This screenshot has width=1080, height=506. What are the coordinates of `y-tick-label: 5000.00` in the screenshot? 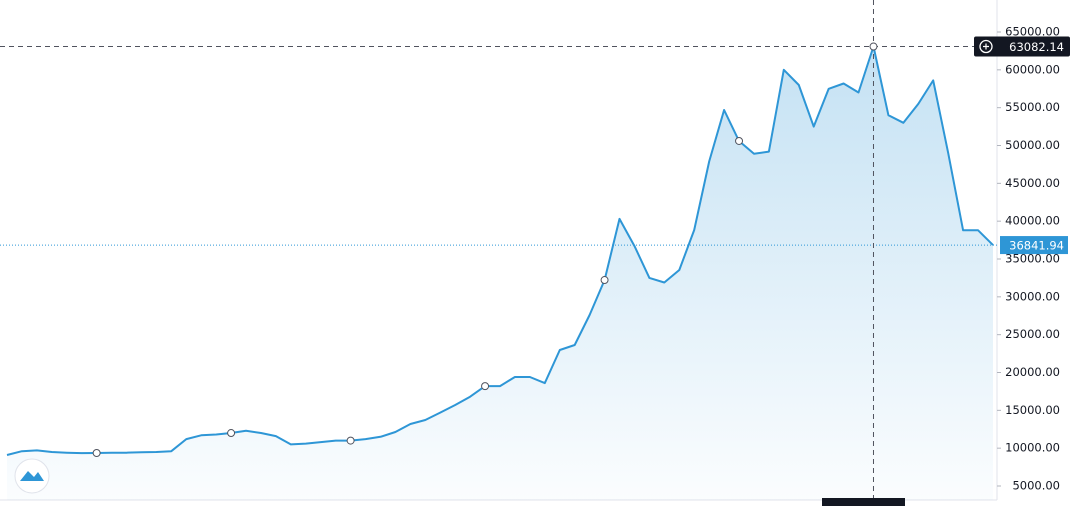 It's located at (1036, 486).